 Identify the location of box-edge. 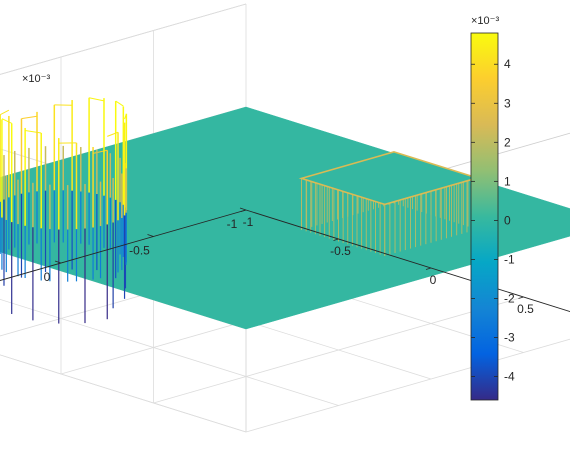
(123, 39).